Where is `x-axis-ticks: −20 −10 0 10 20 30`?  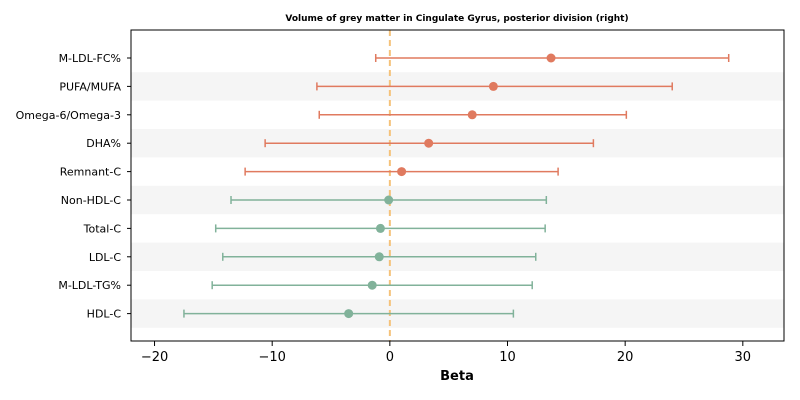
x-axis-ticks: −20 −10 0 10 20 30 is located at coordinates (446, 353).